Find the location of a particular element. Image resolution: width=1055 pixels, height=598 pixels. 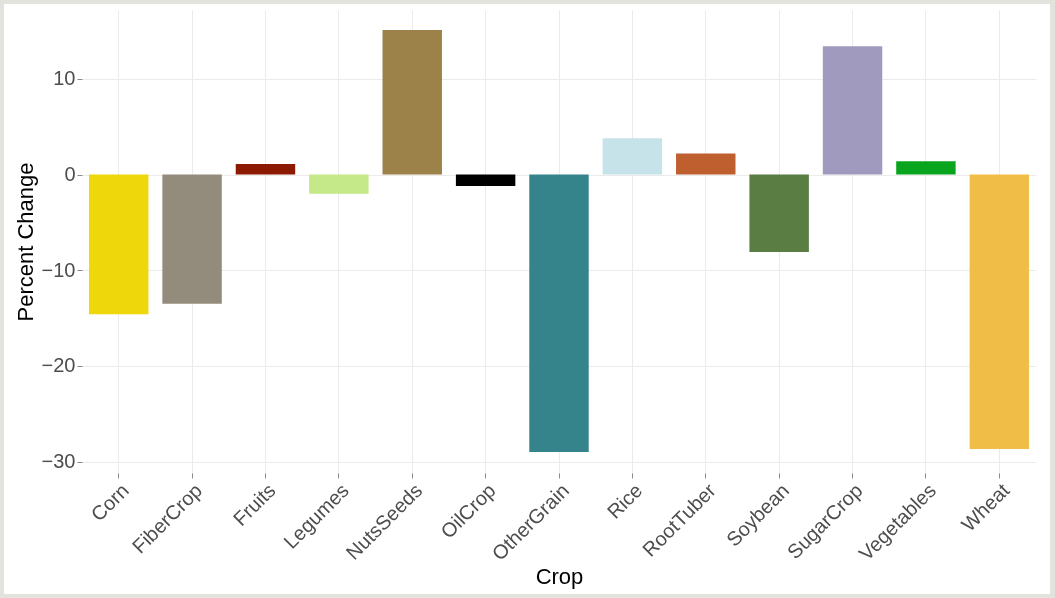

y-tick-label: −10 is located at coordinates (58, 269).